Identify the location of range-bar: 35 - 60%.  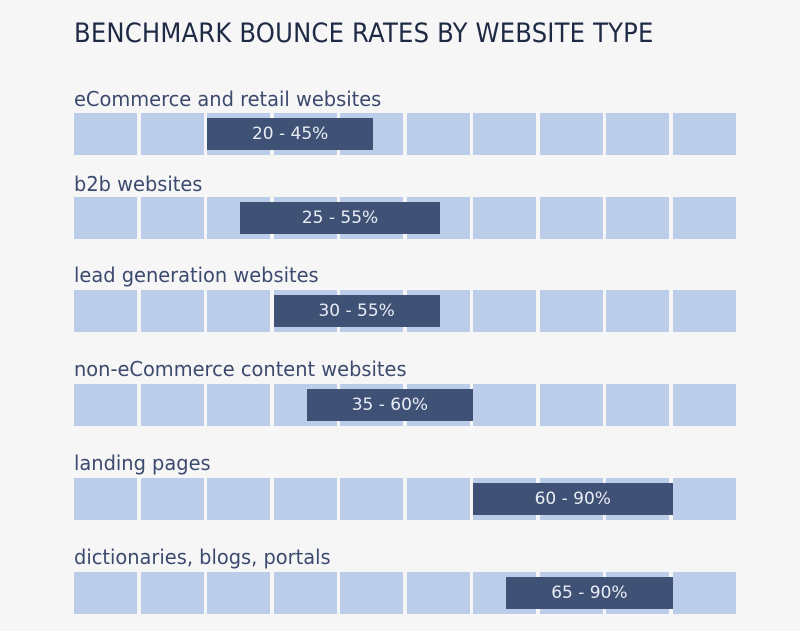
(389, 405).